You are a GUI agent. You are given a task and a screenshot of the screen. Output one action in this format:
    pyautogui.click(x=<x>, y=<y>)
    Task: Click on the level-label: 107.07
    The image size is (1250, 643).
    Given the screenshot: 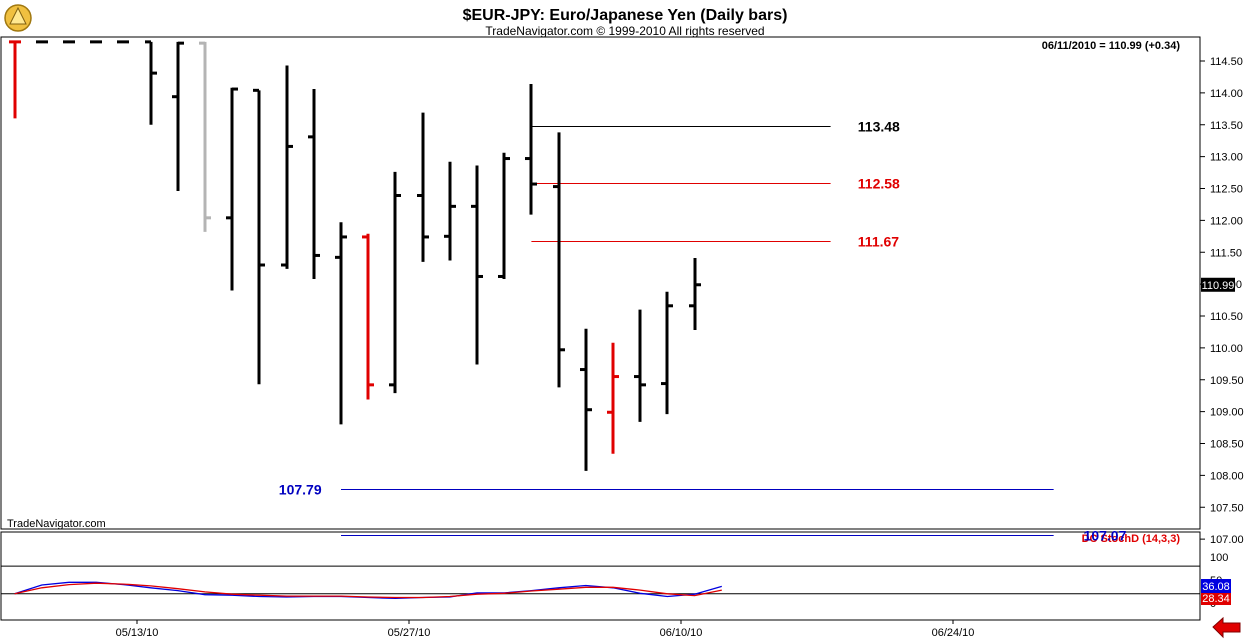 What is the action you would take?
    pyautogui.click(x=1105, y=536)
    